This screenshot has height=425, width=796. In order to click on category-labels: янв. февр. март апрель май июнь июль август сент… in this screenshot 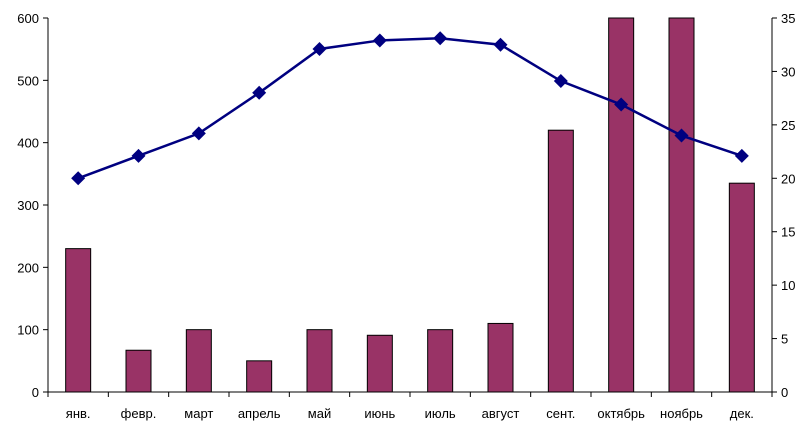, I will do `click(410, 406)`.